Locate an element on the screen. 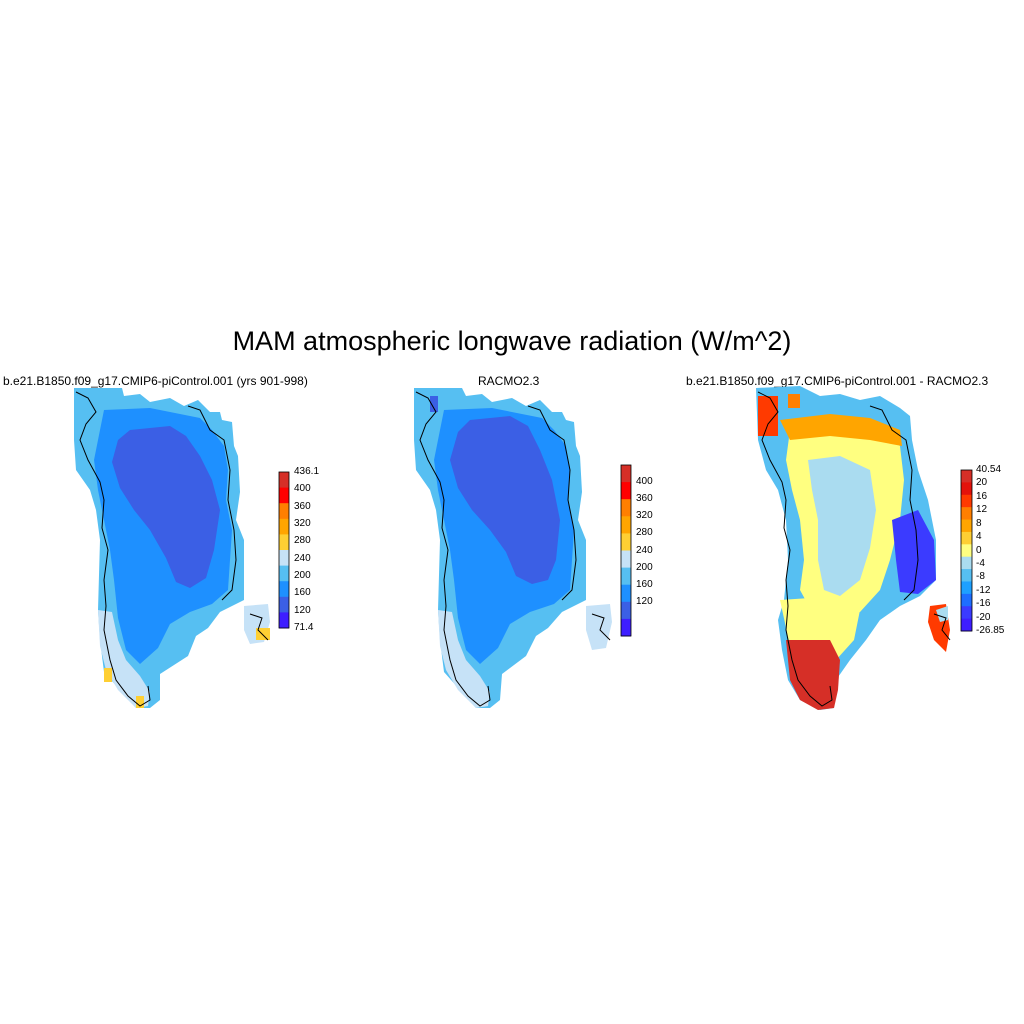 The image size is (1024, 1024). colorbar-tick-label: -20 is located at coordinates (983, 617).